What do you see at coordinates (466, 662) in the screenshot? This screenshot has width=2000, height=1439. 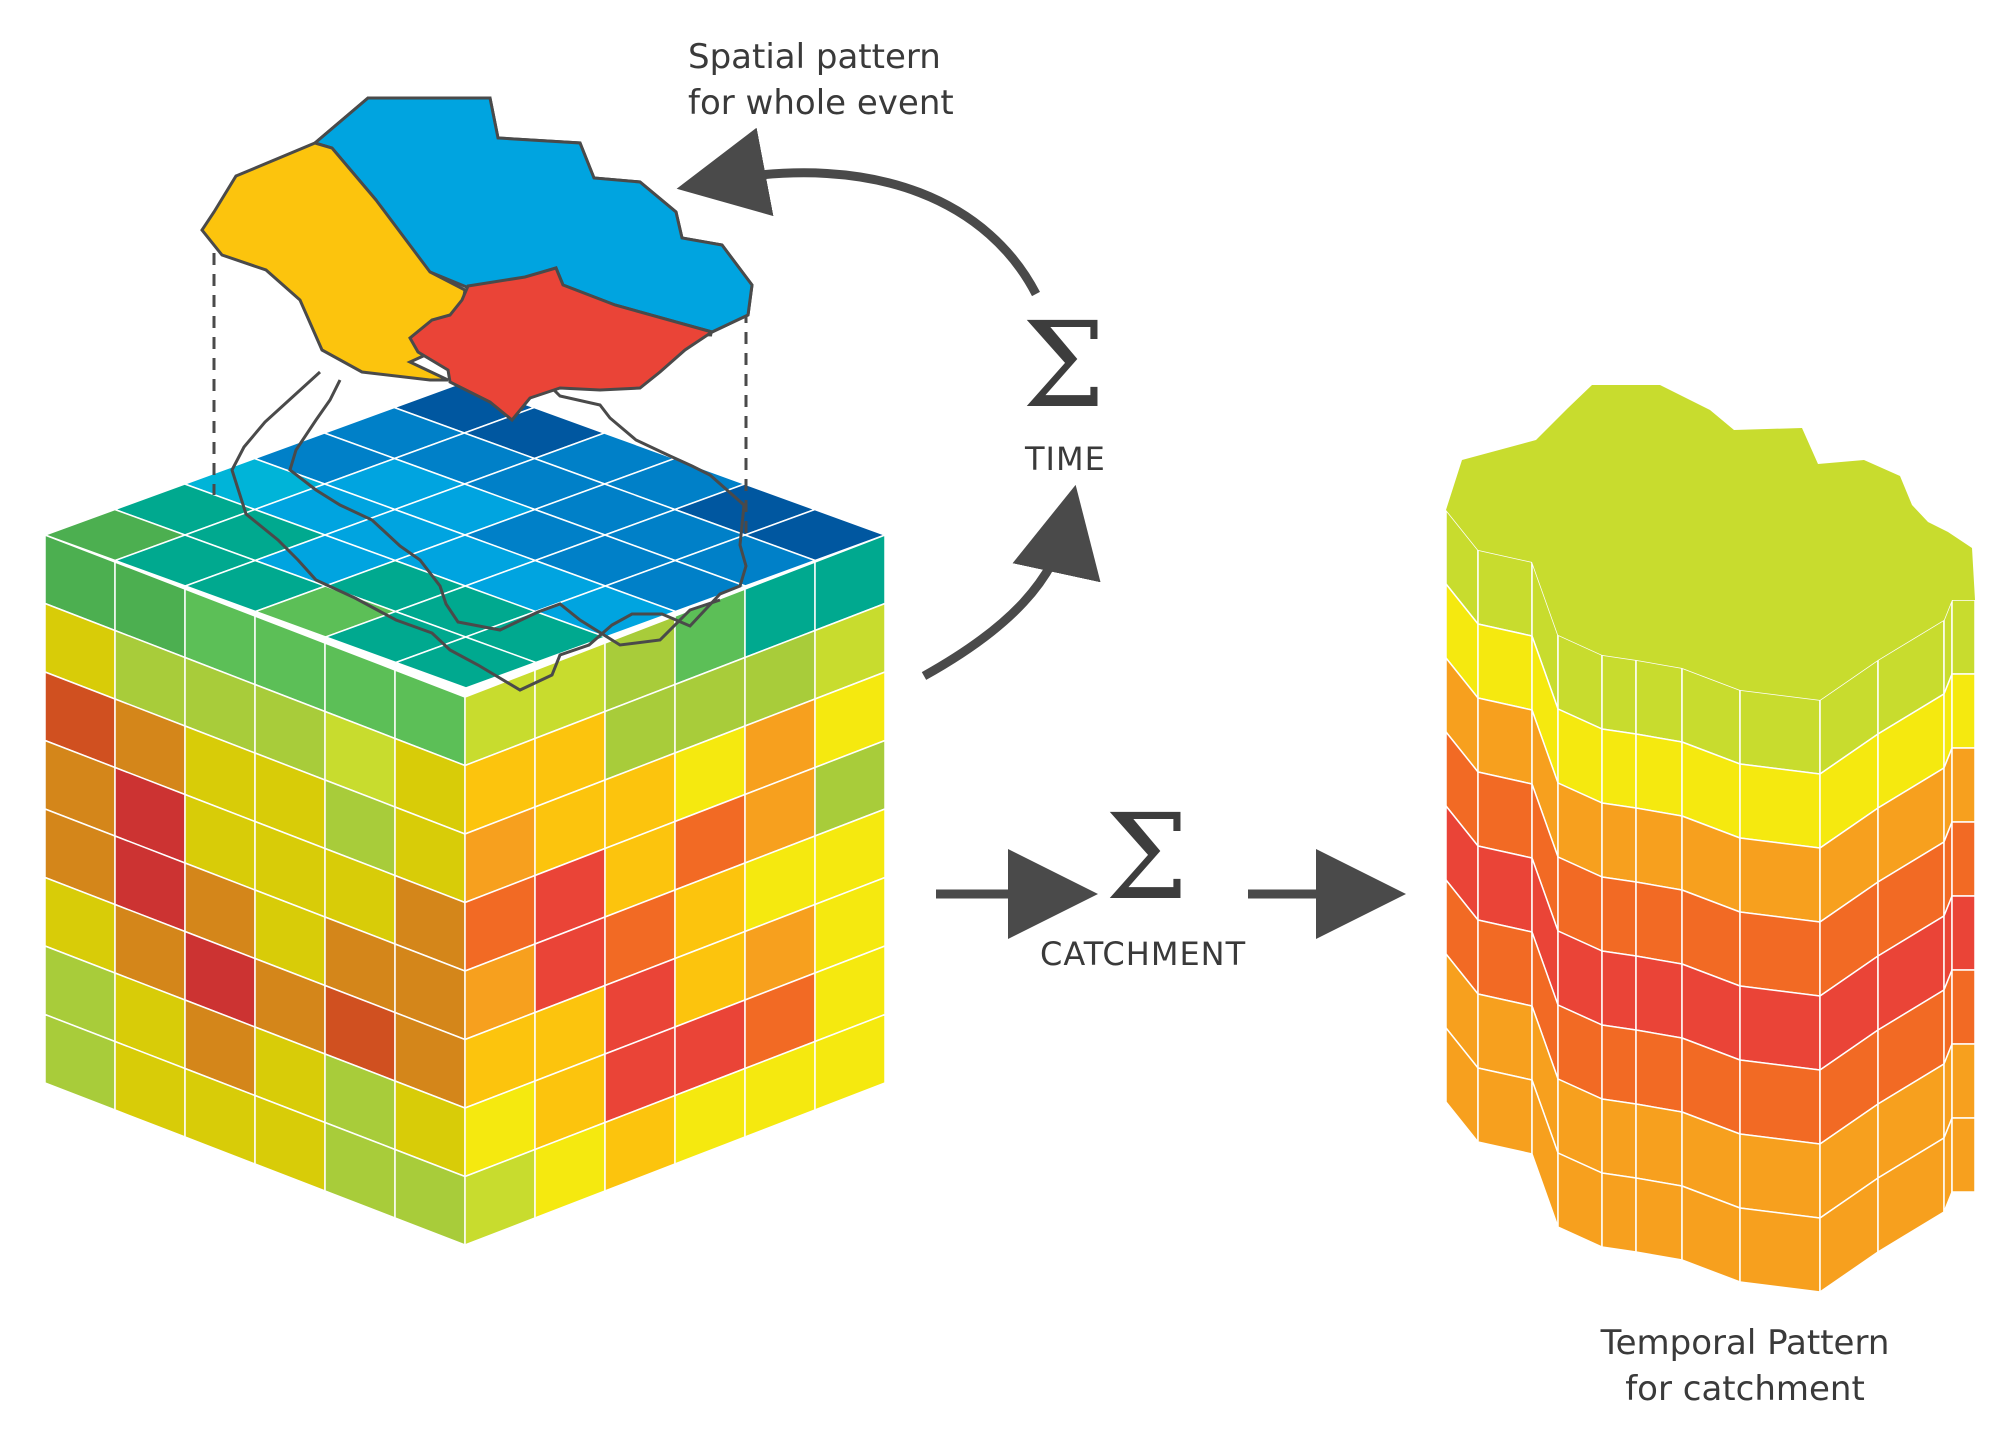 I see `cube-top-cell` at bounding box center [466, 662].